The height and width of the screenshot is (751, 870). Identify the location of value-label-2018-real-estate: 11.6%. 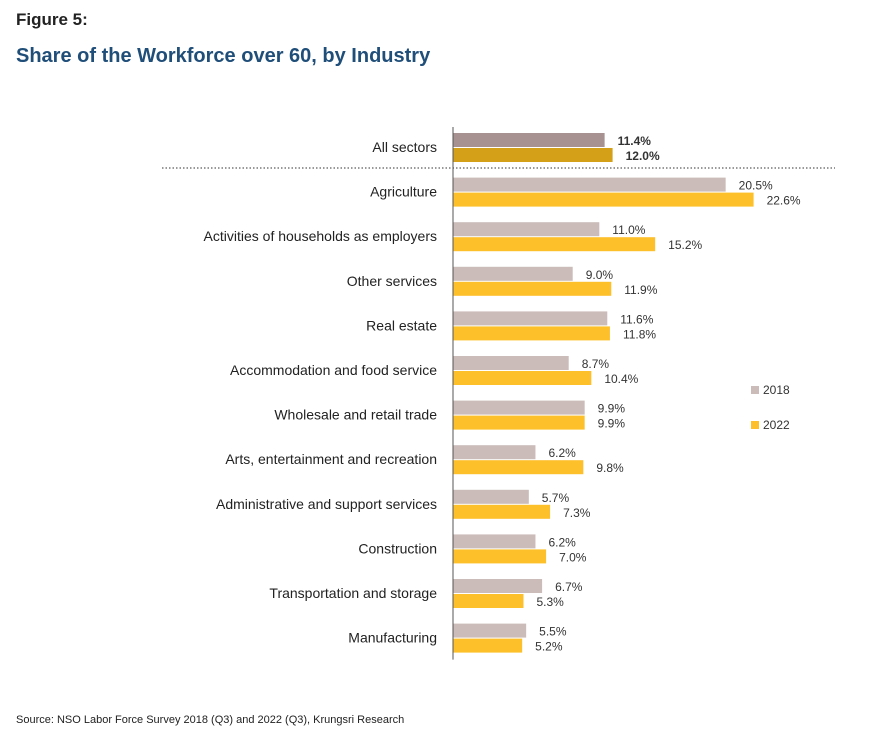
(636, 319).